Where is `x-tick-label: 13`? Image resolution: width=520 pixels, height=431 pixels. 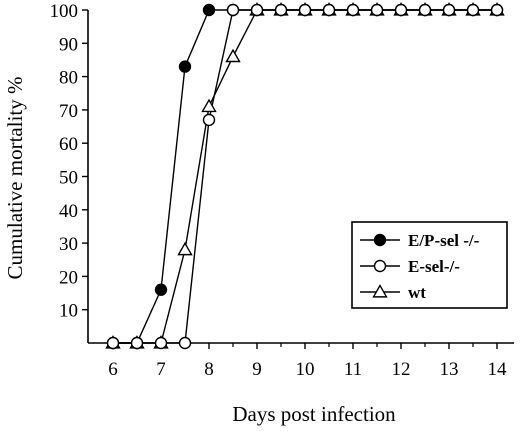
x-tick-label: 13 is located at coordinates (449, 369).